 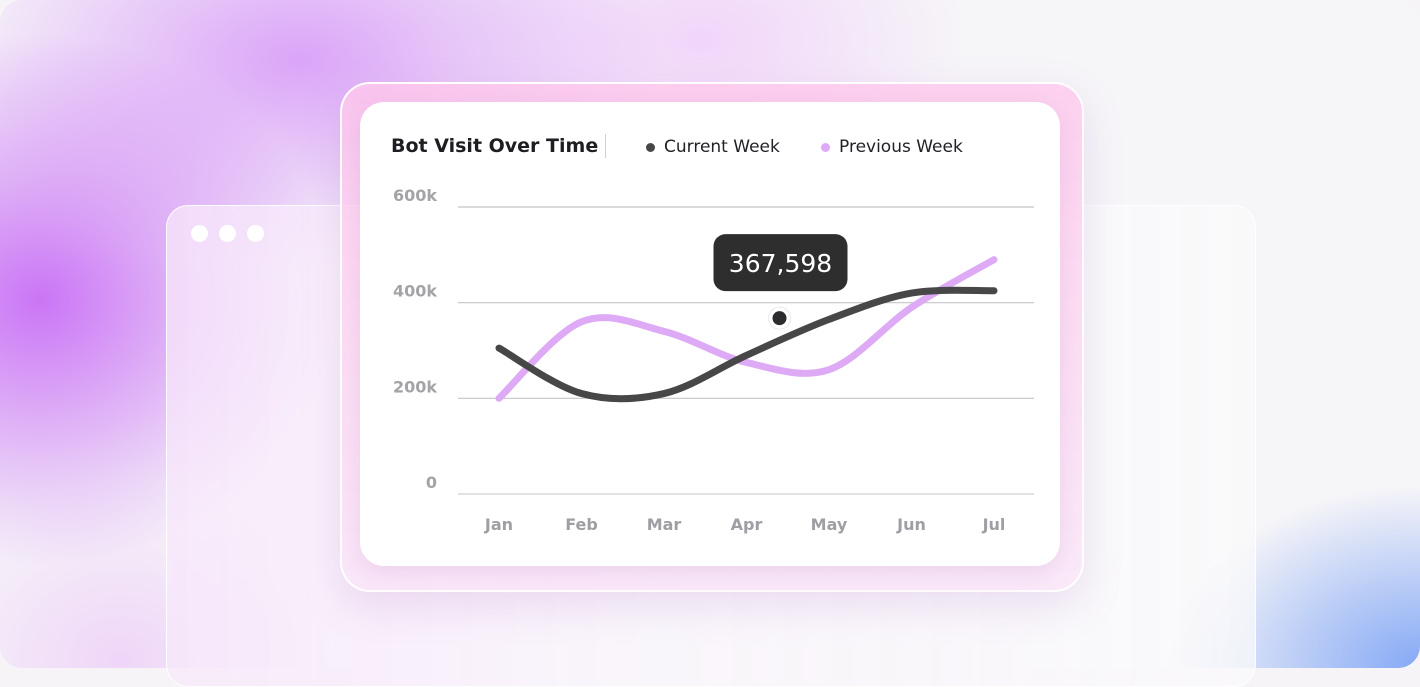 I want to click on legend-swatch-previous-week, so click(x=825, y=147).